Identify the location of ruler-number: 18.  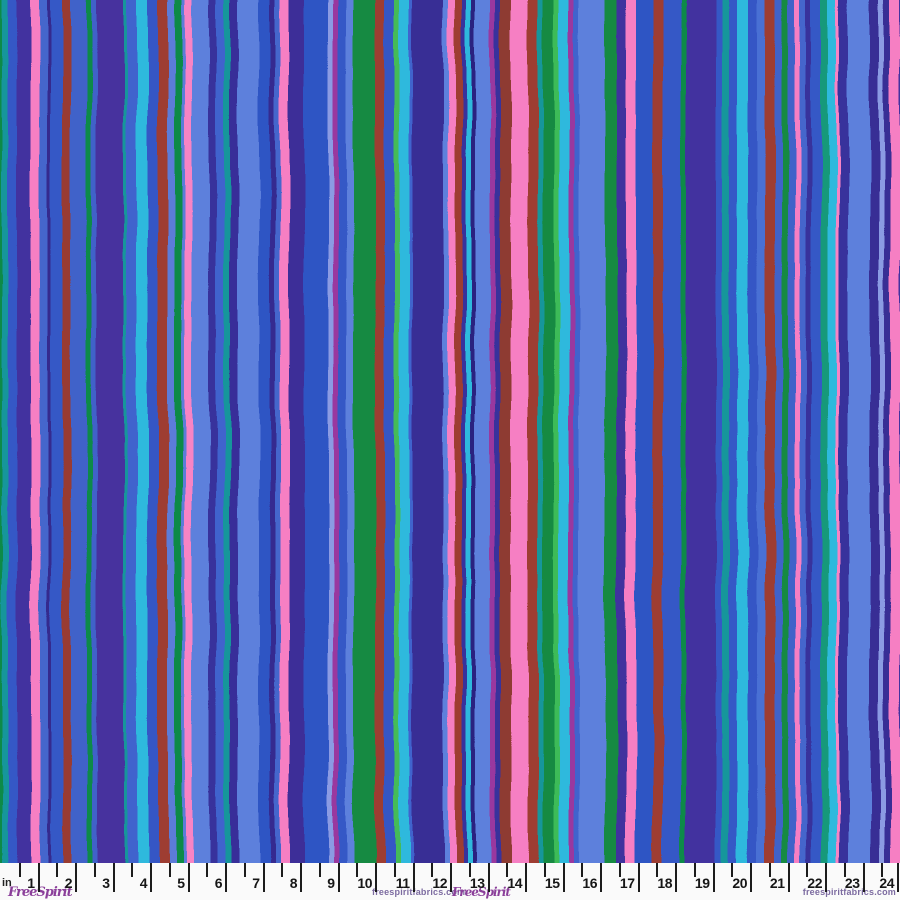
(664, 883).